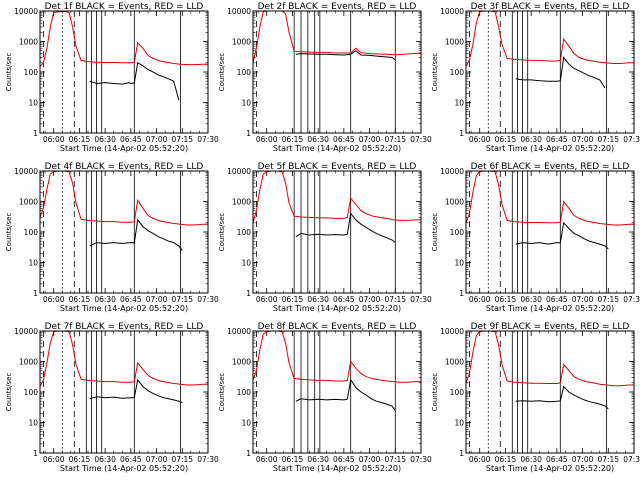 The height and width of the screenshot is (480, 640). What do you see at coordinates (337, 327) in the screenshot?
I see `panel-title: Det 8f BLACK = Events, RED = LLD` at bounding box center [337, 327].